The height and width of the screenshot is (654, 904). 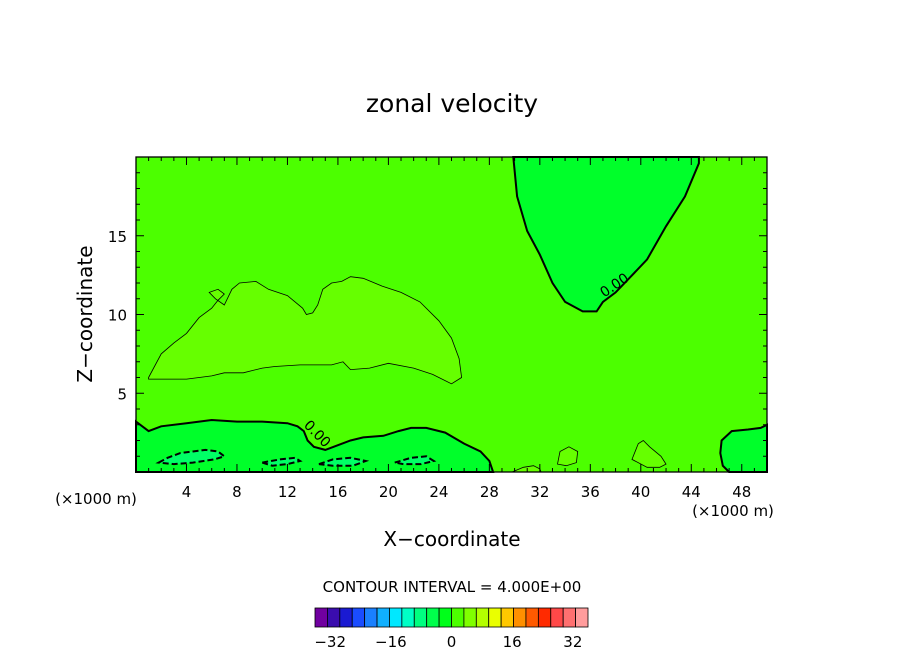 What do you see at coordinates (117, 237) in the screenshot?
I see `y-tick-label: 15` at bounding box center [117, 237].